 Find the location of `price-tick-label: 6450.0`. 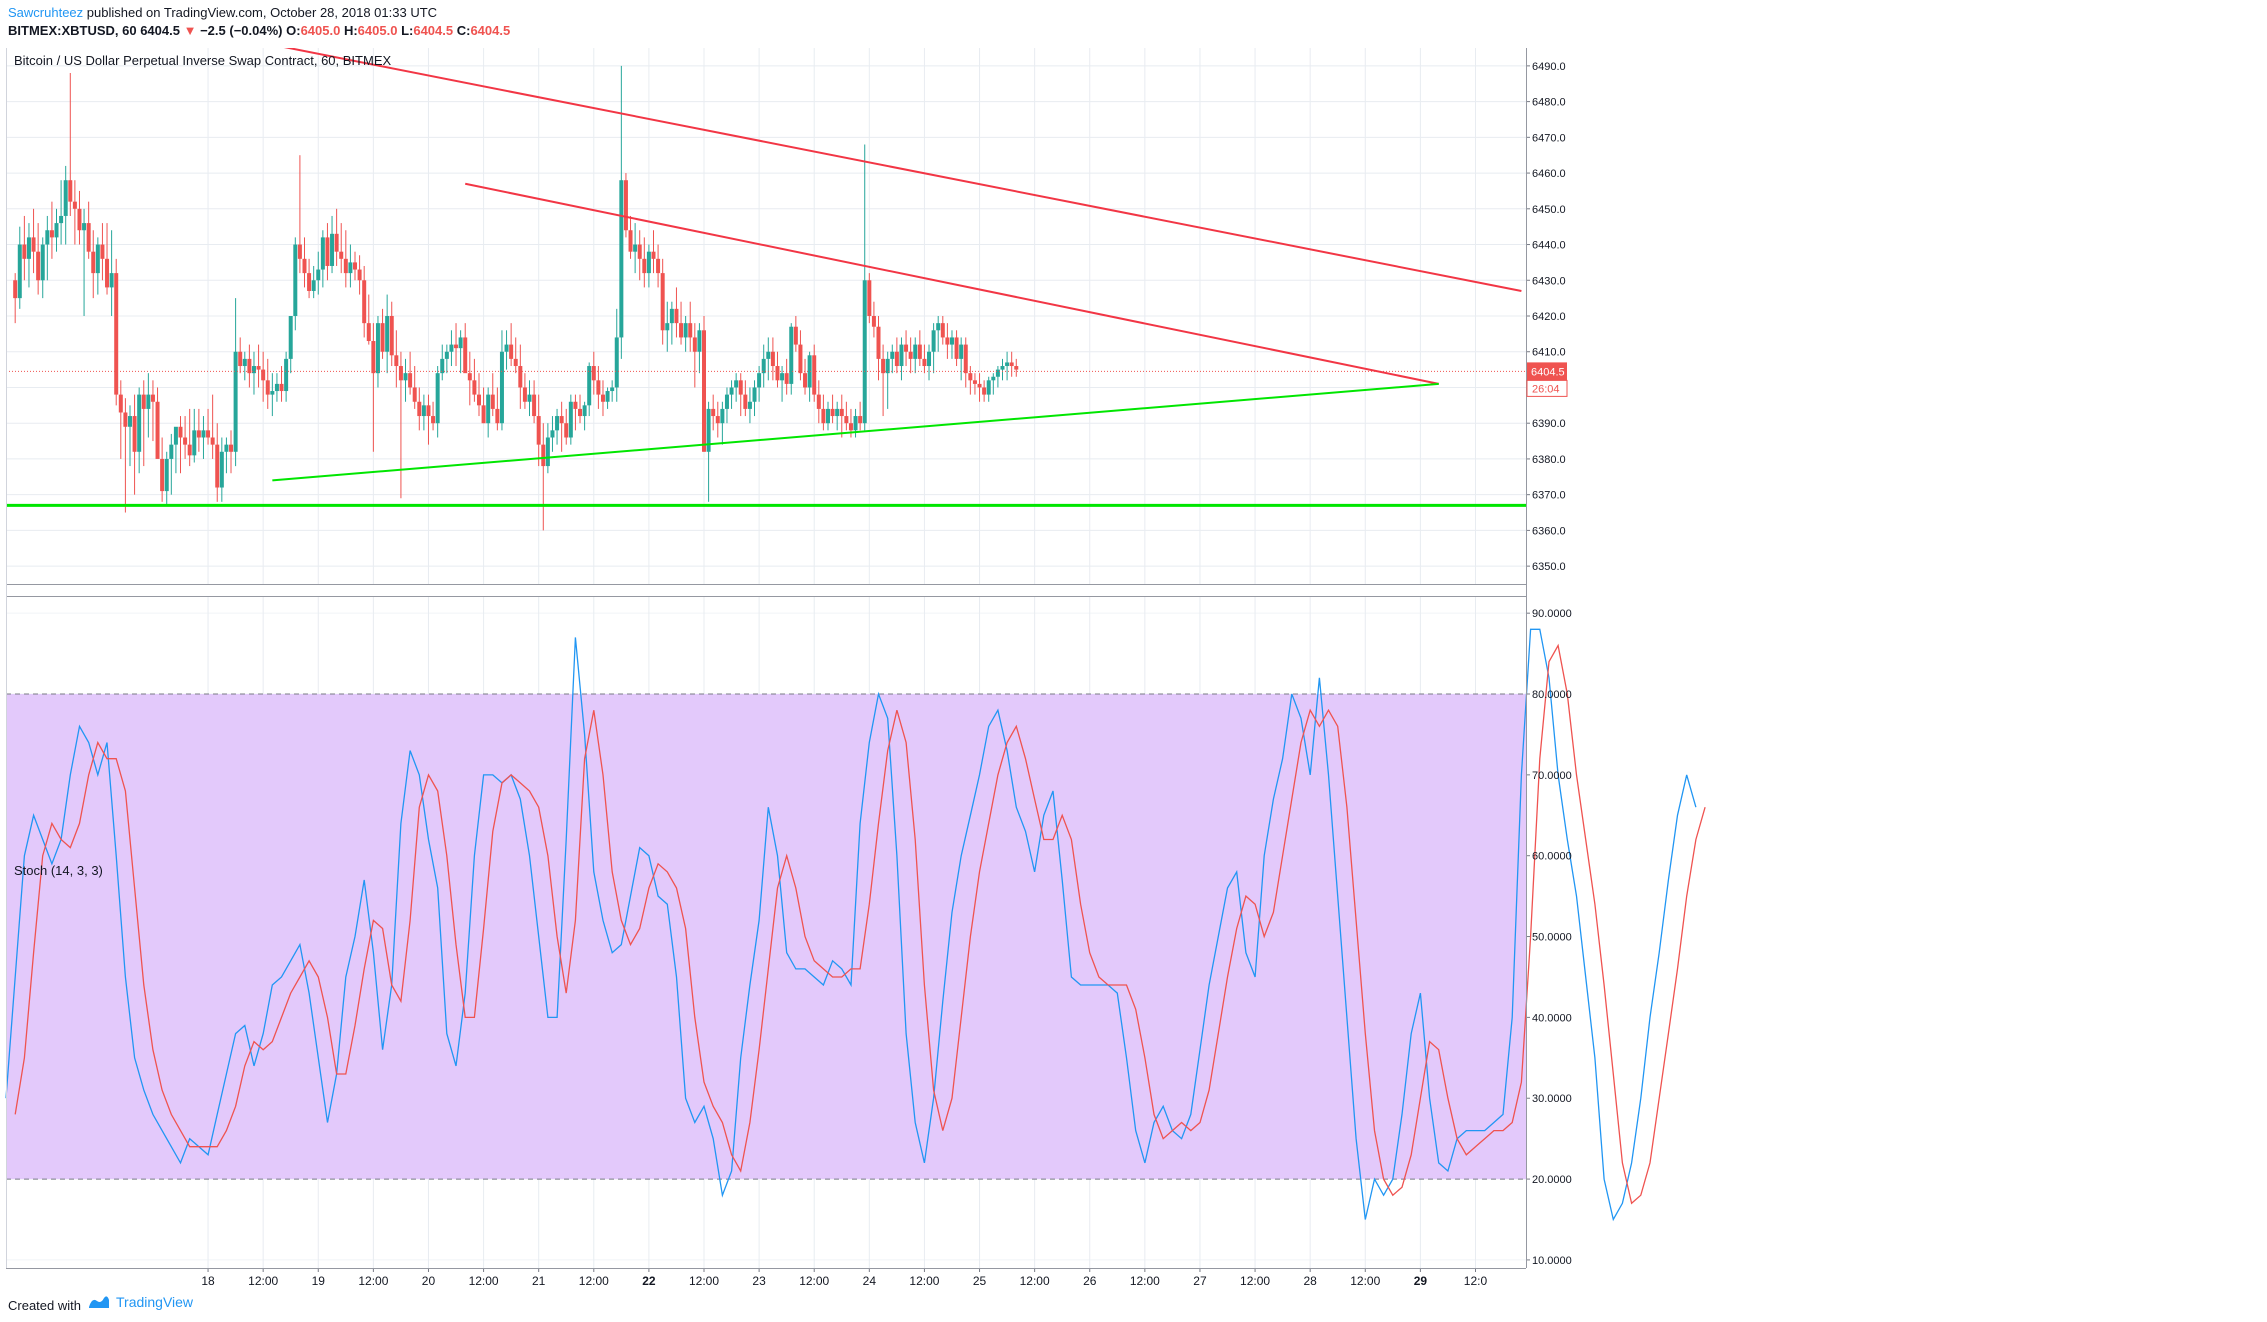

price-tick-label: 6450.0 is located at coordinates (1549, 210).